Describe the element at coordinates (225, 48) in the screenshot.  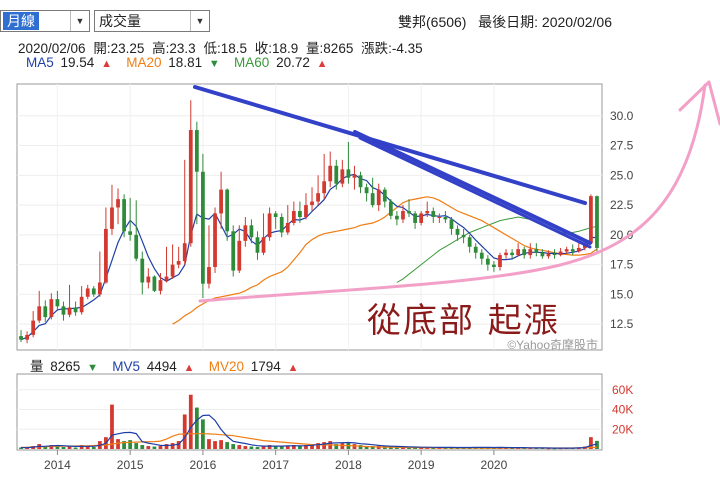
I see `ohlc-low: 低:18.5` at that location.